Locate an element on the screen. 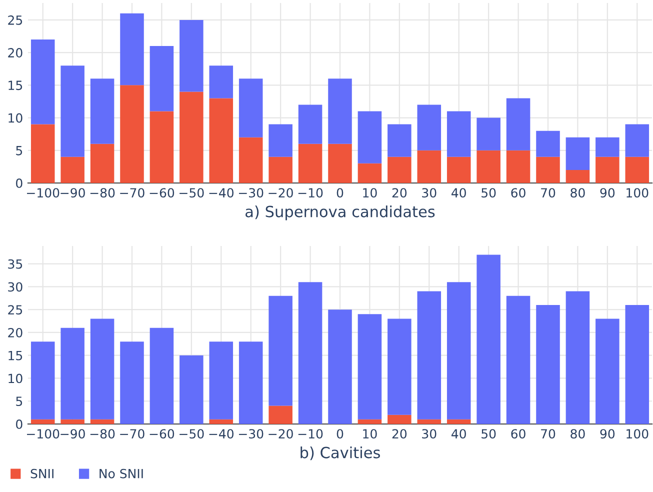 Image resolution: width=653 pixels, height=492 pixels. y-tick-label: 30 is located at coordinates (15, 287).